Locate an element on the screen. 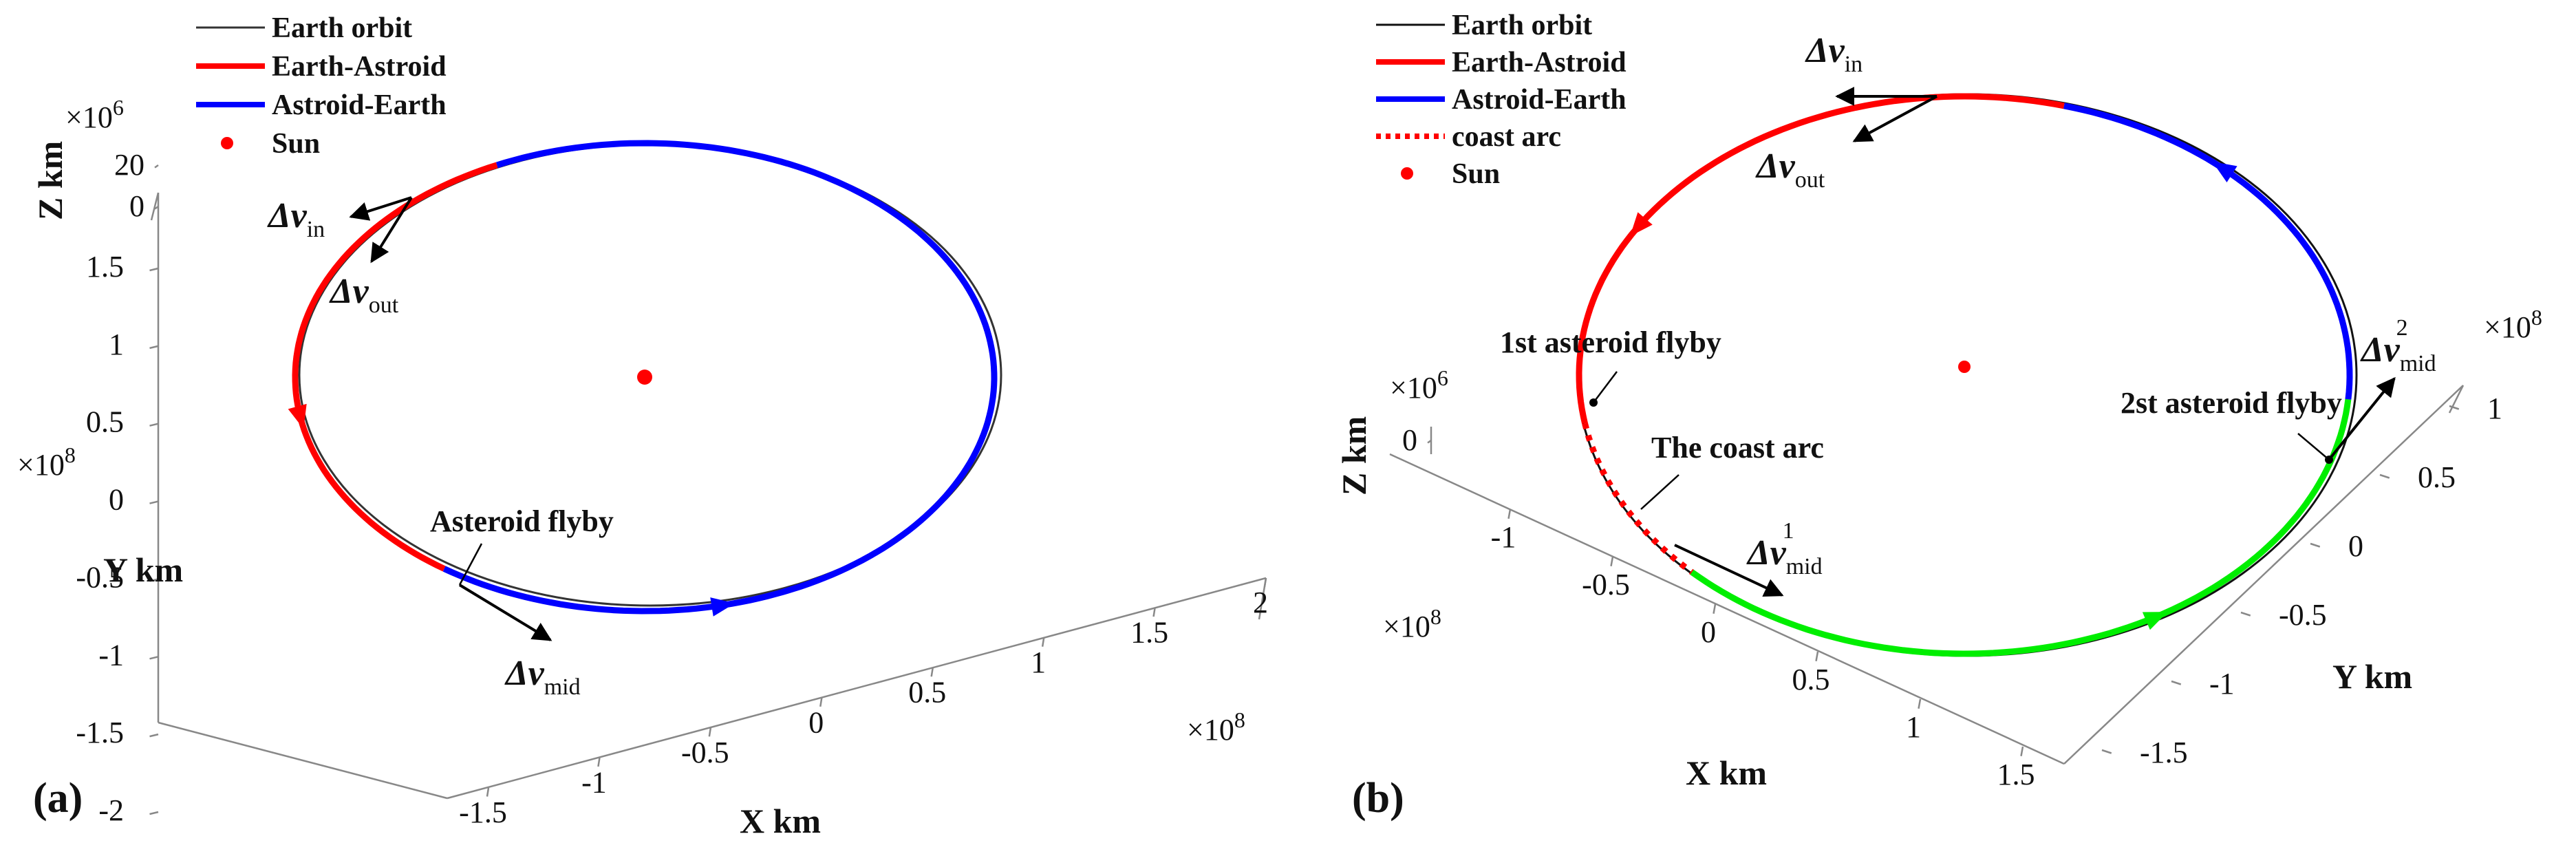  panel-b-label: (b) is located at coordinates (1378, 798).